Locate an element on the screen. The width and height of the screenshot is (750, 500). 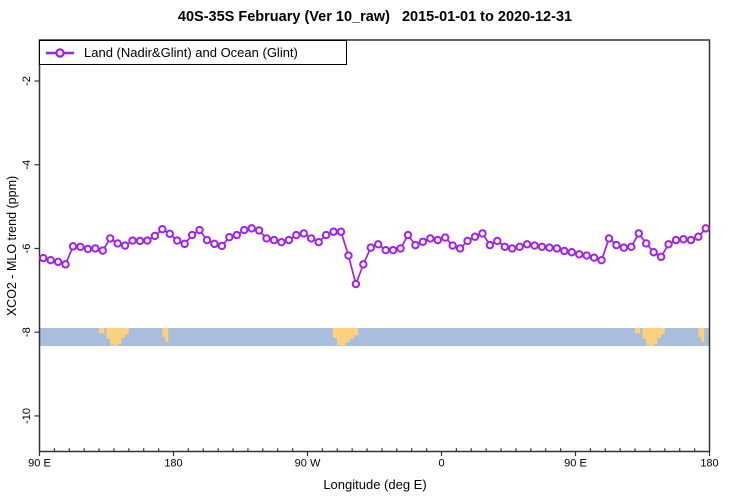
data-points is located at coordinates (374, 256).